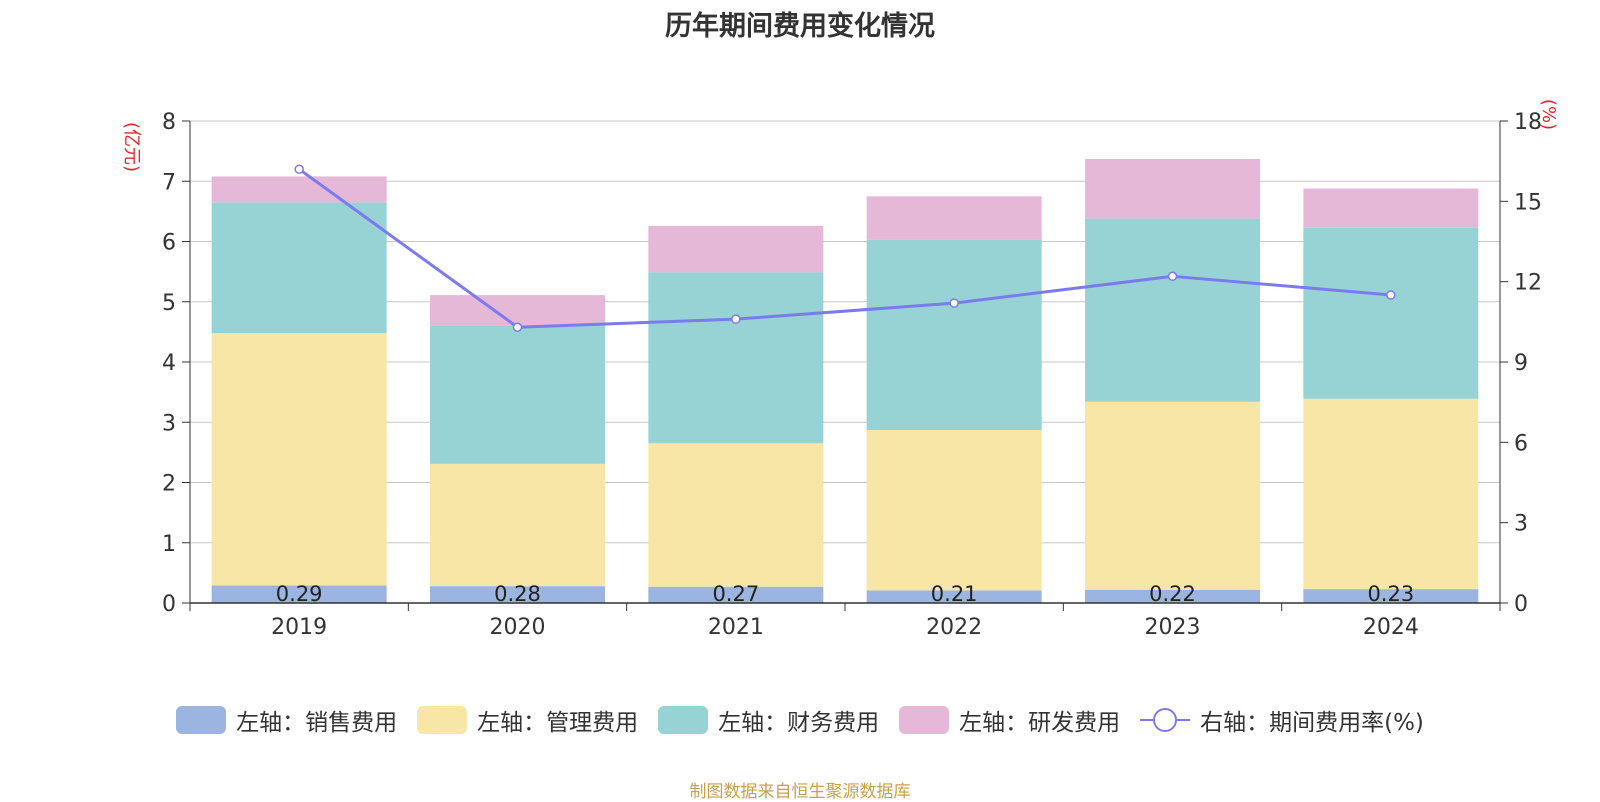  I want to click on data-label-sales: 0.28, so click(517, 594).